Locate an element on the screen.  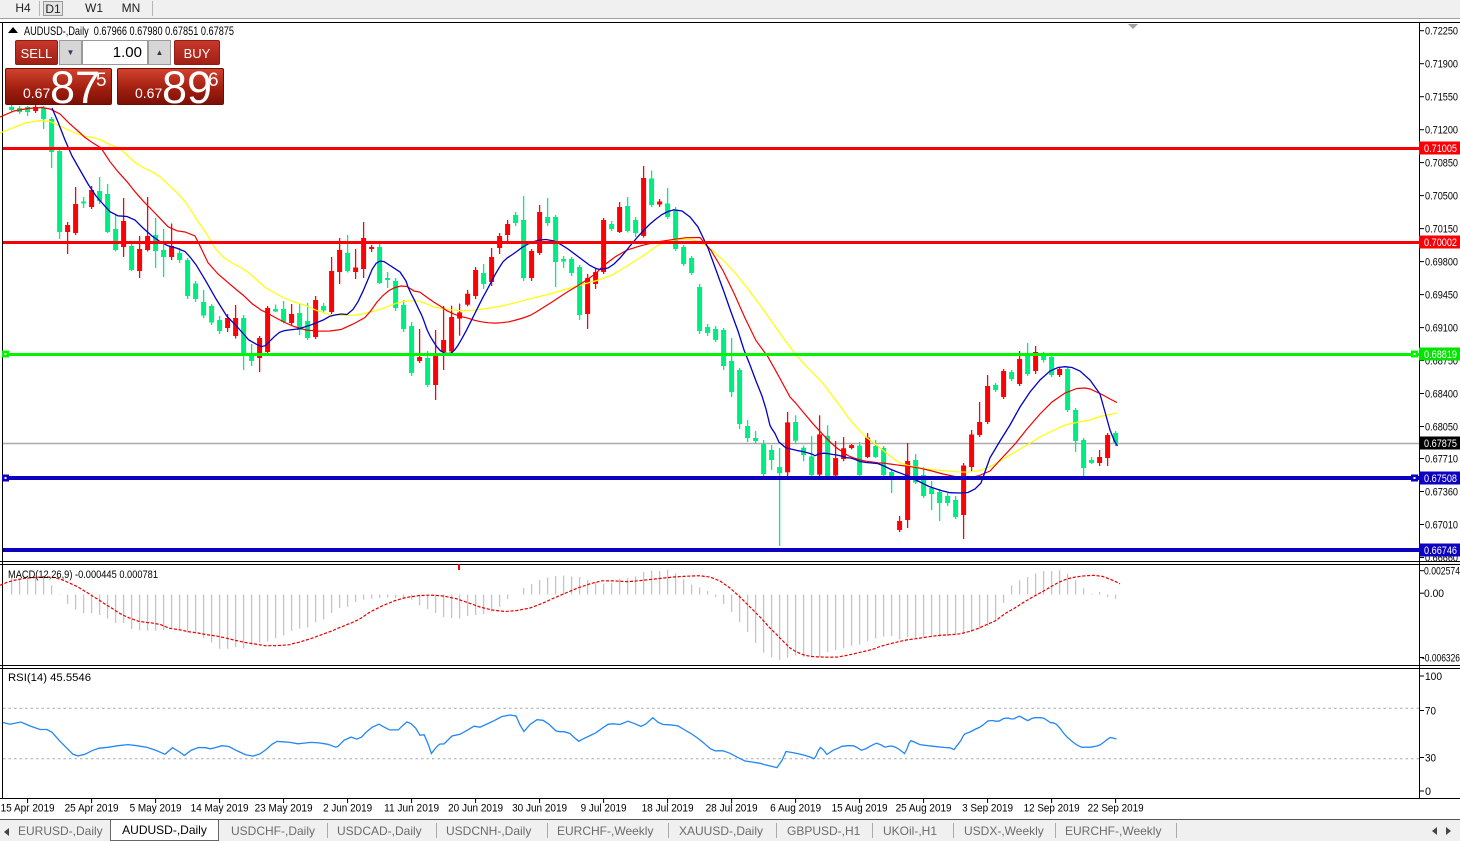
svg-text: 0 is located at coordinates (1428, 792).